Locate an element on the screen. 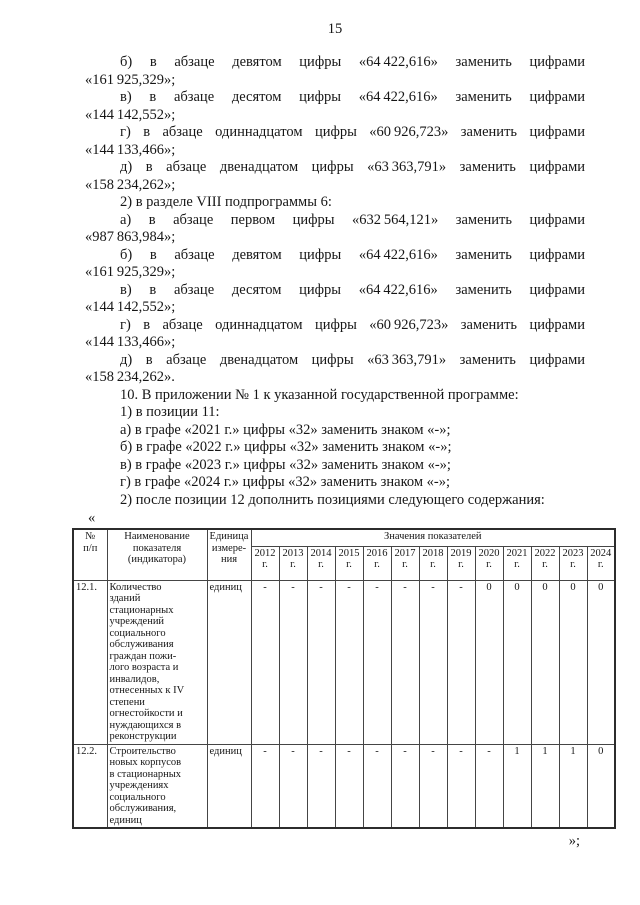 The height and width of the screenshot is (905, 640). table-open-quote: « is located at coordinates (92, 518).